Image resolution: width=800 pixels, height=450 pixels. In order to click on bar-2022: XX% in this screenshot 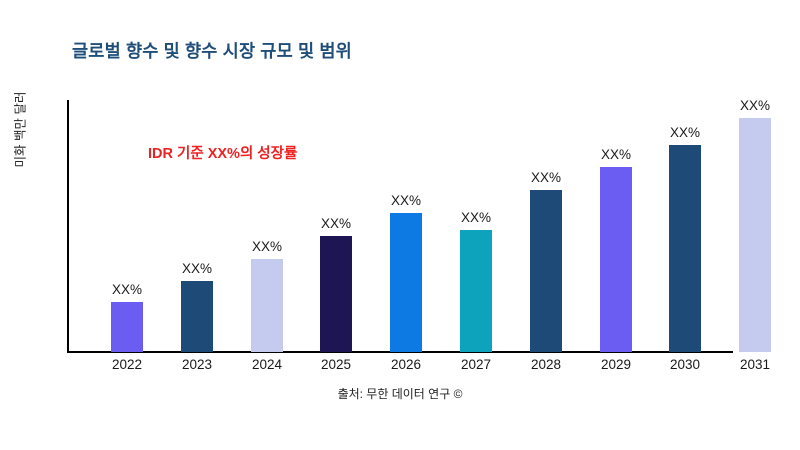, I will do `click(127, 317)`.